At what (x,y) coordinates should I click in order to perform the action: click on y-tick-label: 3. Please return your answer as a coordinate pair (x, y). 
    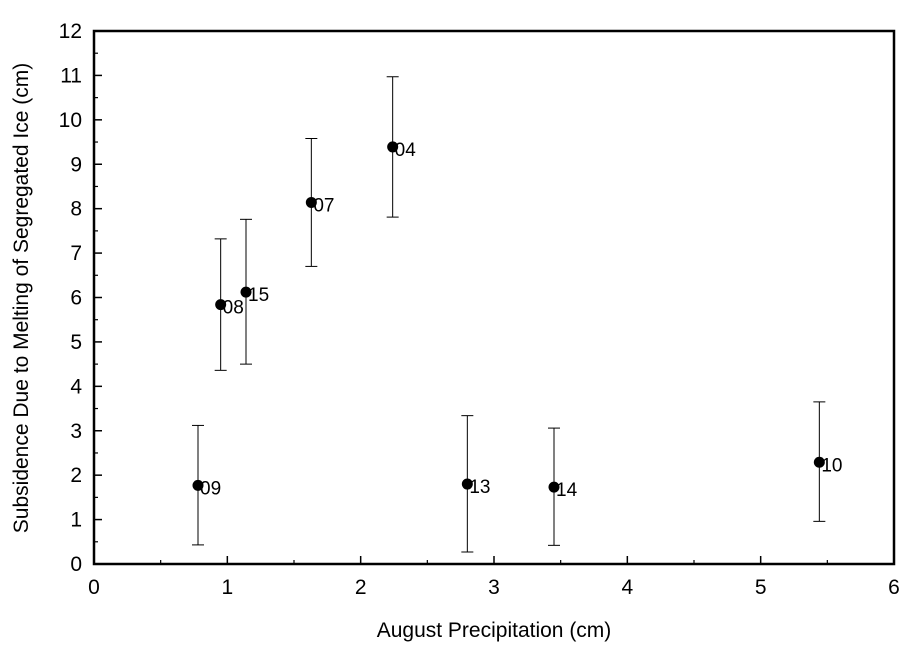
    Looking at the image, I should click on (76, 431).